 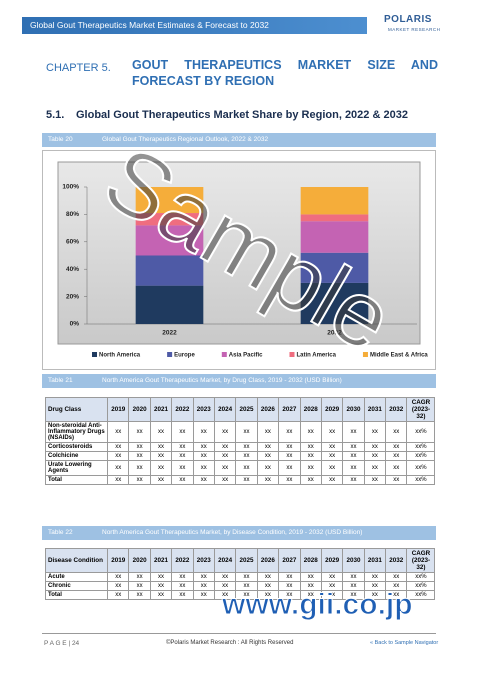 I want to click on table-row: Total xx xx xx xx xx xx xx xx xx xx xx xx xx xx xx%, so click(x=240, y=595).